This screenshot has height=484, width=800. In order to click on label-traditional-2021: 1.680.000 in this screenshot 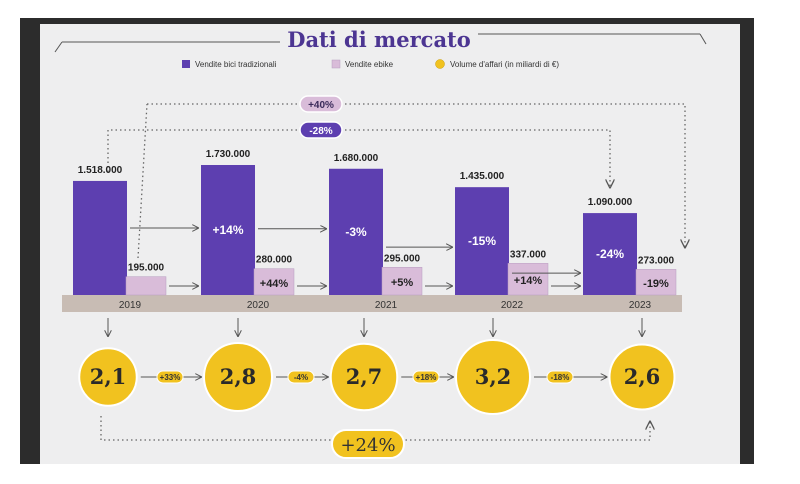, I will do `click(356, 158)`.